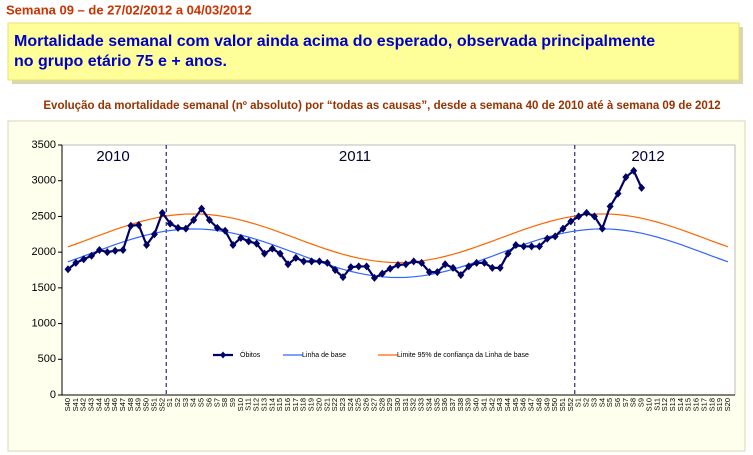 The image size is (753, 455). I want to click on x-tick-label: S18, so click(711, 404).